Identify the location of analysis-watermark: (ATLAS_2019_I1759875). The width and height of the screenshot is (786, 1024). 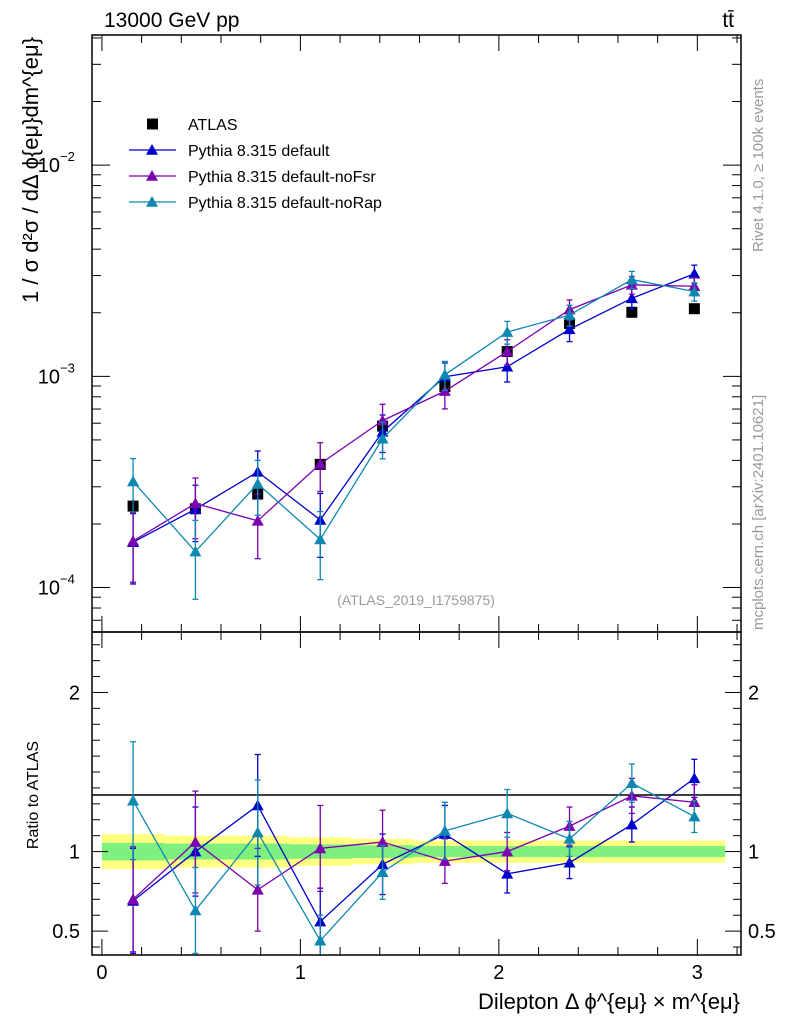
(416, 600).